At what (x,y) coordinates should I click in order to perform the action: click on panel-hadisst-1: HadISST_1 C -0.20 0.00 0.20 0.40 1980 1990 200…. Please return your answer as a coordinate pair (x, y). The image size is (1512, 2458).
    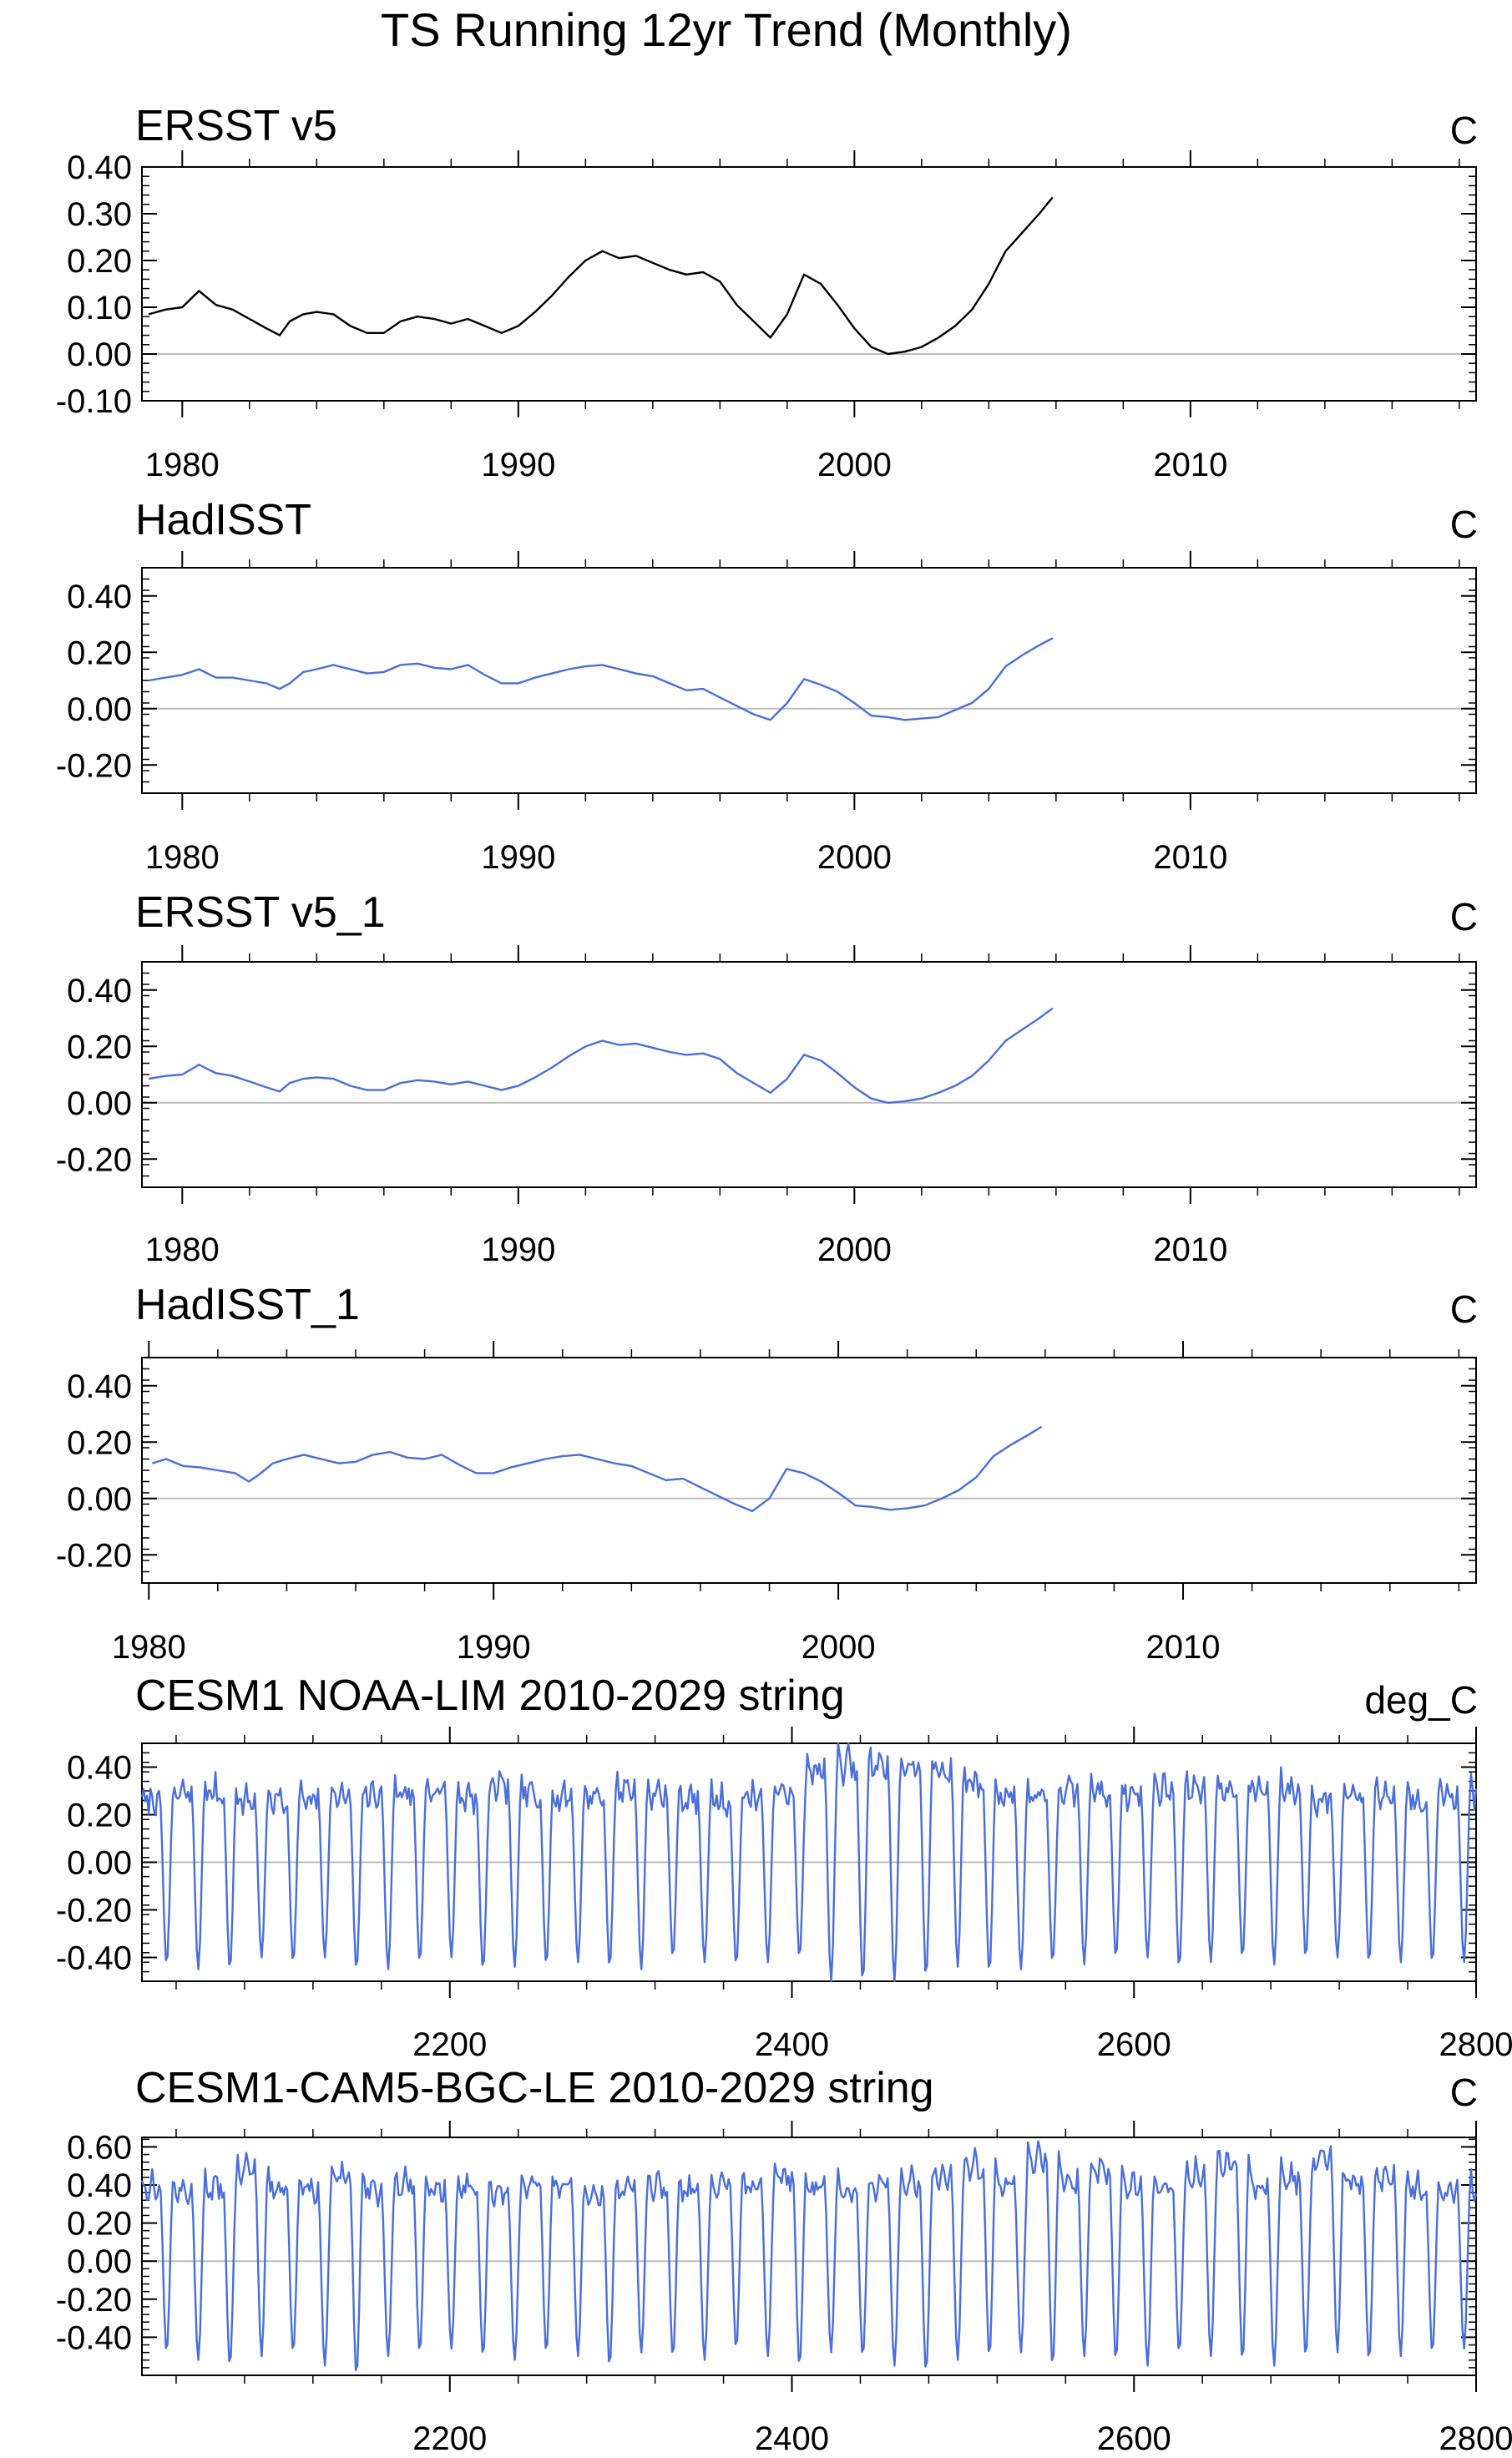
    Looking at the image, I should click on (767, 1473).